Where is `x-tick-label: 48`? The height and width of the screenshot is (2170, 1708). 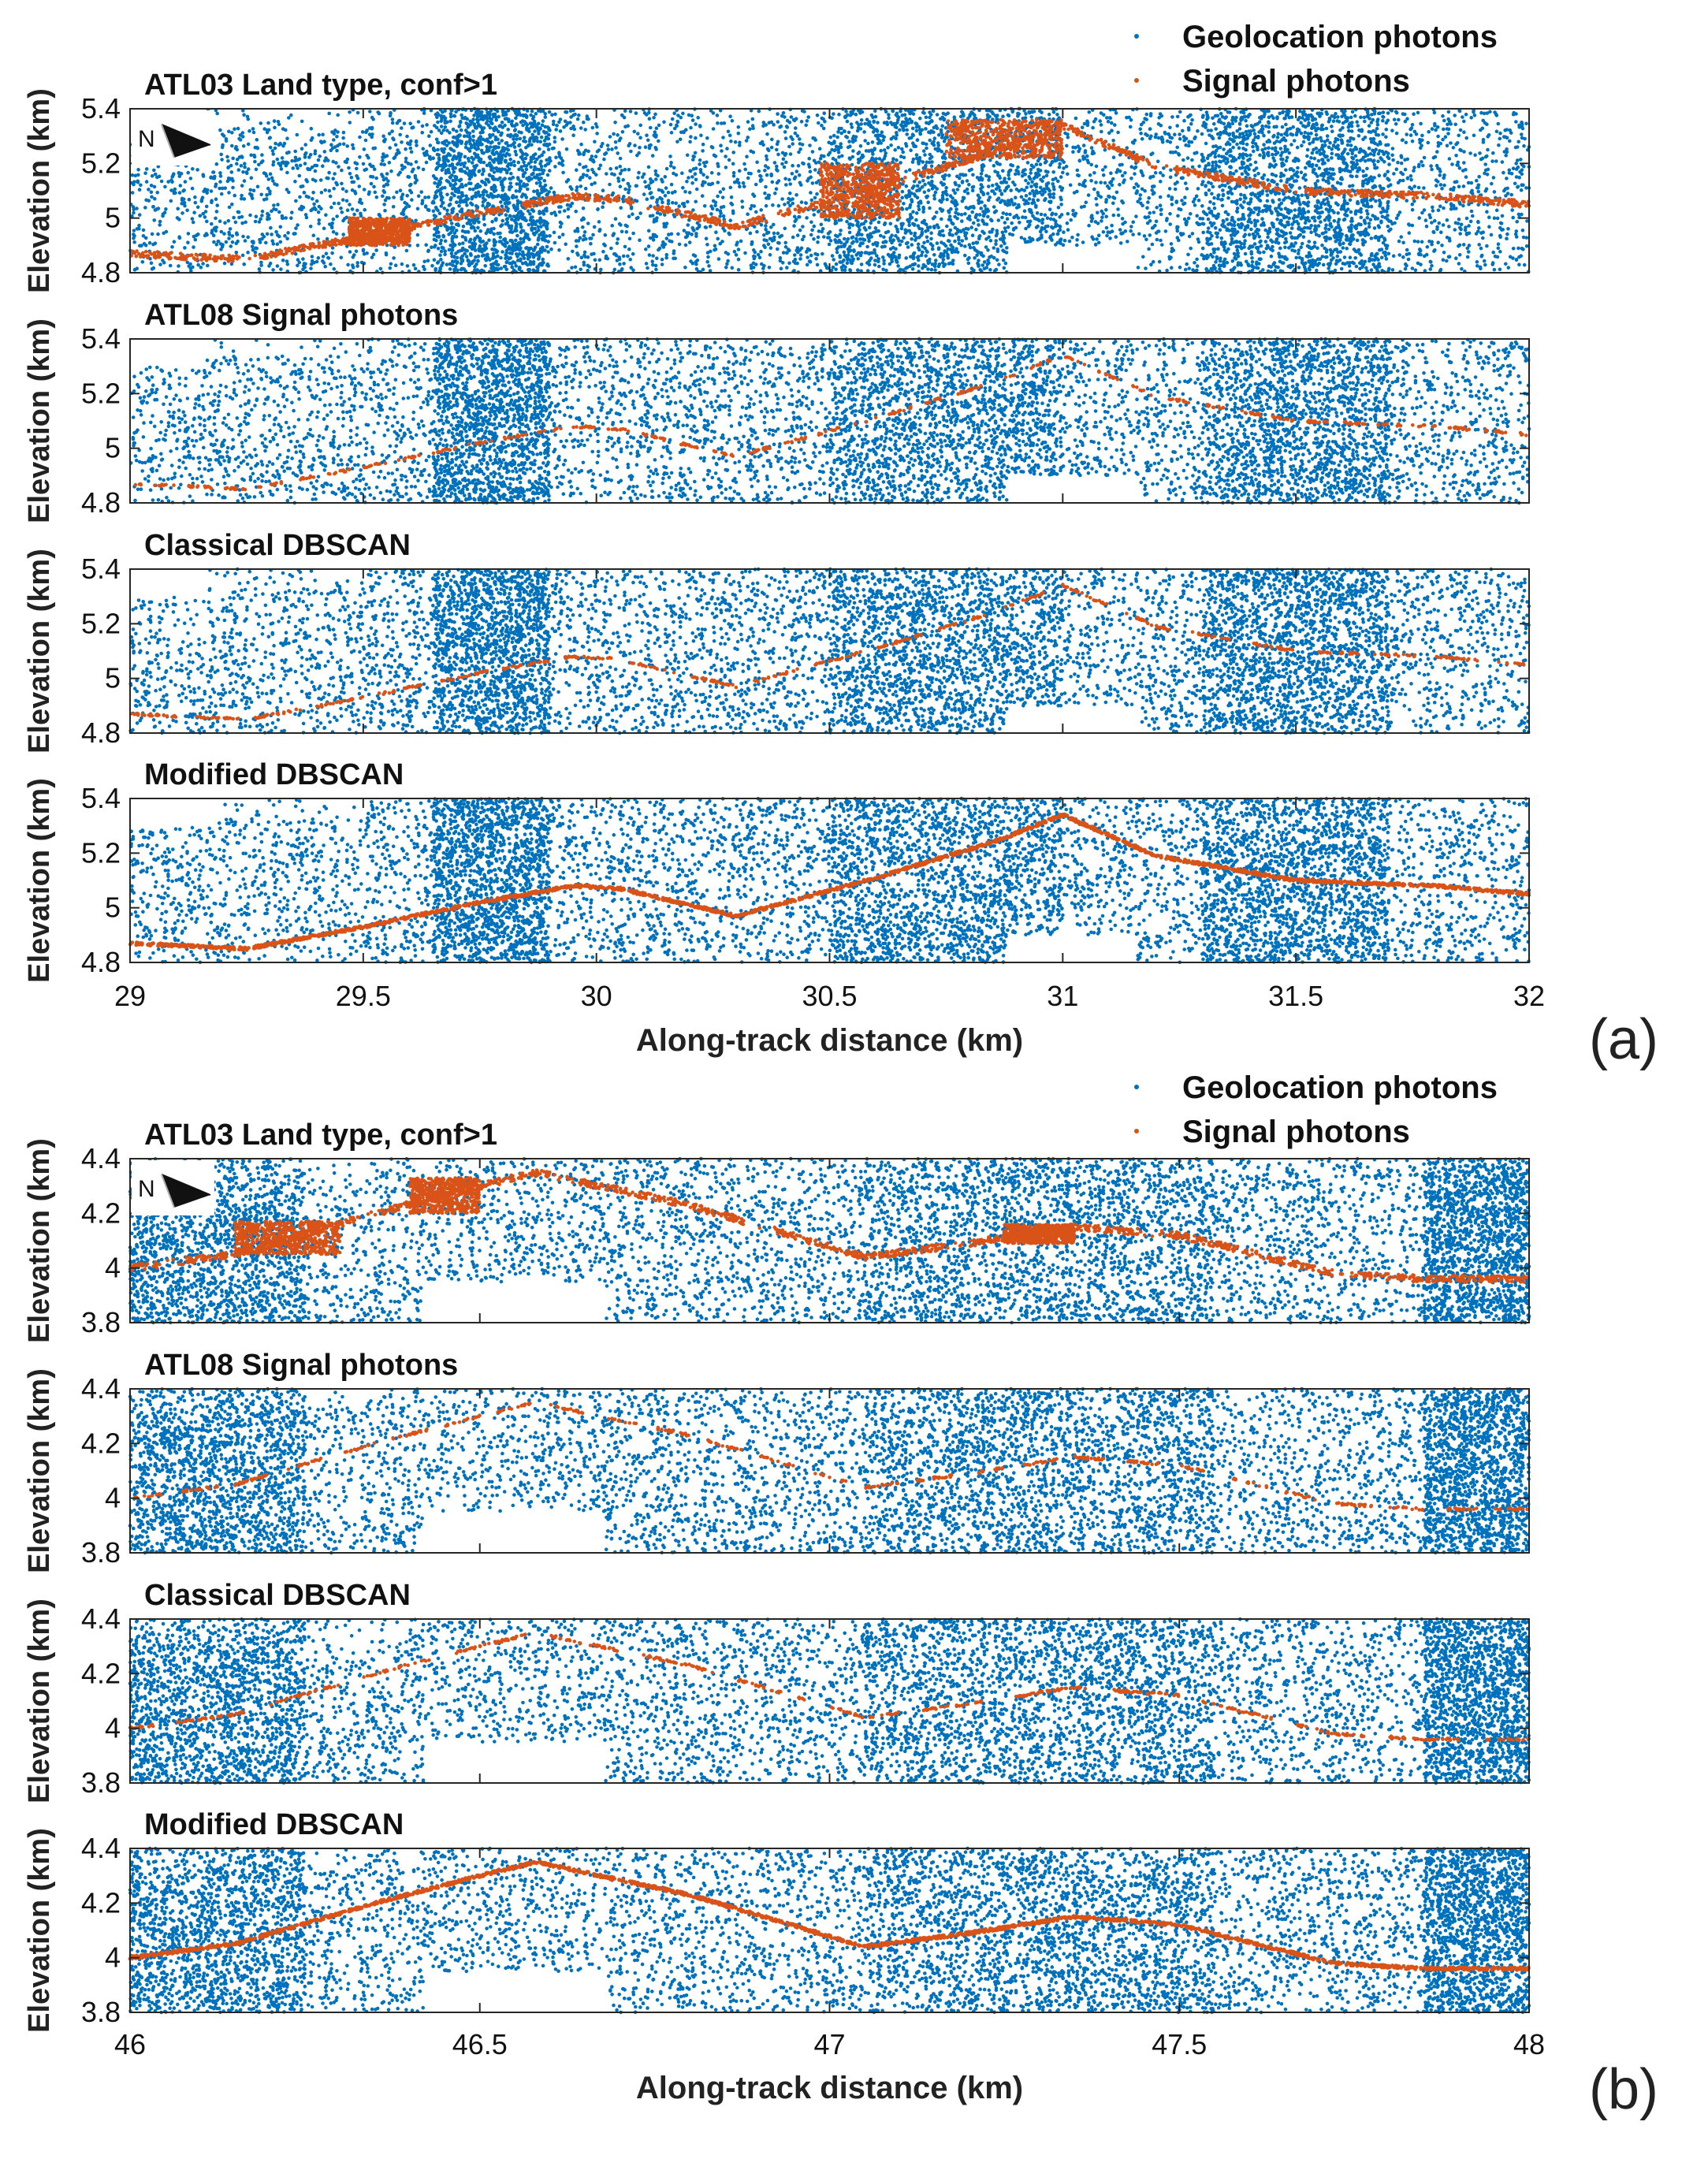
x-tick-label: 48 is located at coordinates (1529, 2044).